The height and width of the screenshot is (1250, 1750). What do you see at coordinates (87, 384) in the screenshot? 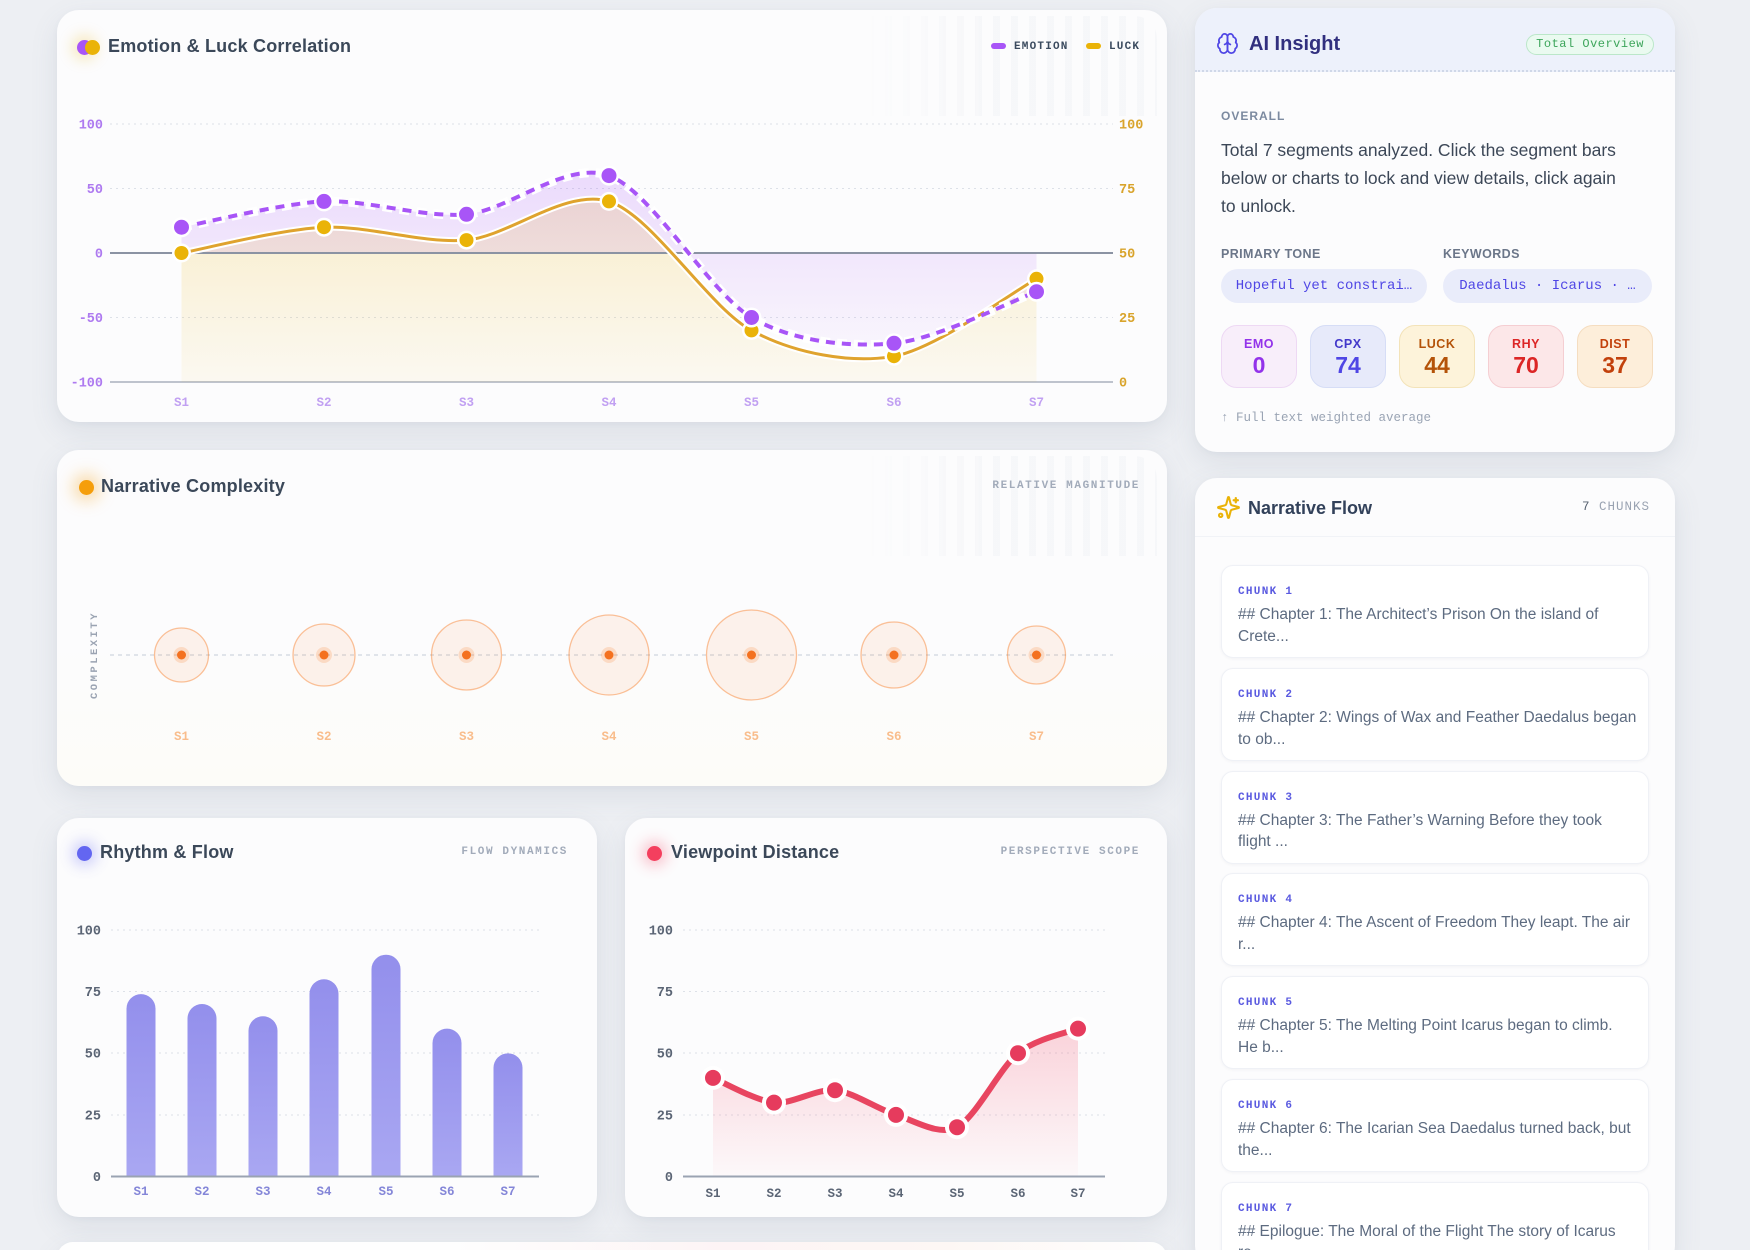
I see `svg-text: -100` at bounding box center [87, 384].